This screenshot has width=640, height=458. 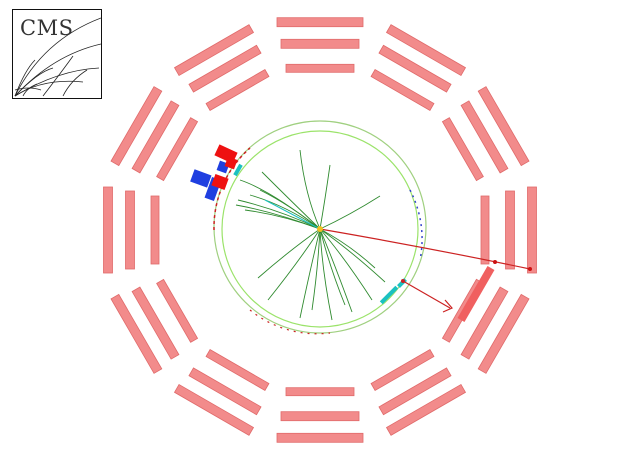 I want to click on charged-tracks, so click(x=310, y=235).